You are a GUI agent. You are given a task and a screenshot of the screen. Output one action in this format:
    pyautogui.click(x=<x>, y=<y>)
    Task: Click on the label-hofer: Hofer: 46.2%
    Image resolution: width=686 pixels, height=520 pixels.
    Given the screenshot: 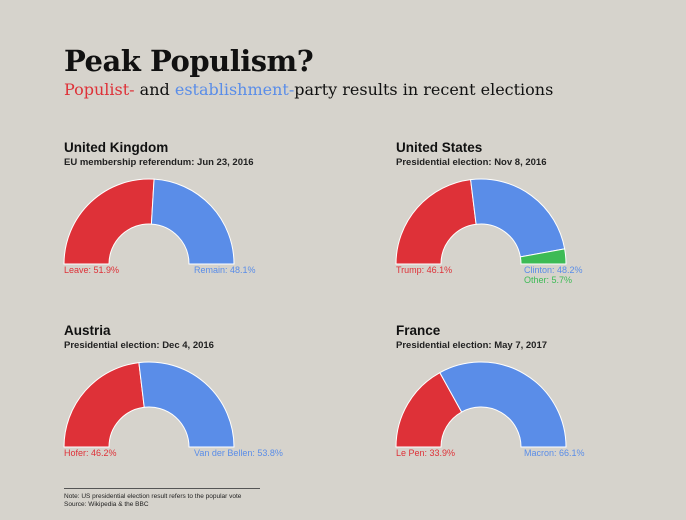 What is the action you would take?
    pyautogui.click(x=90, y=453)
    